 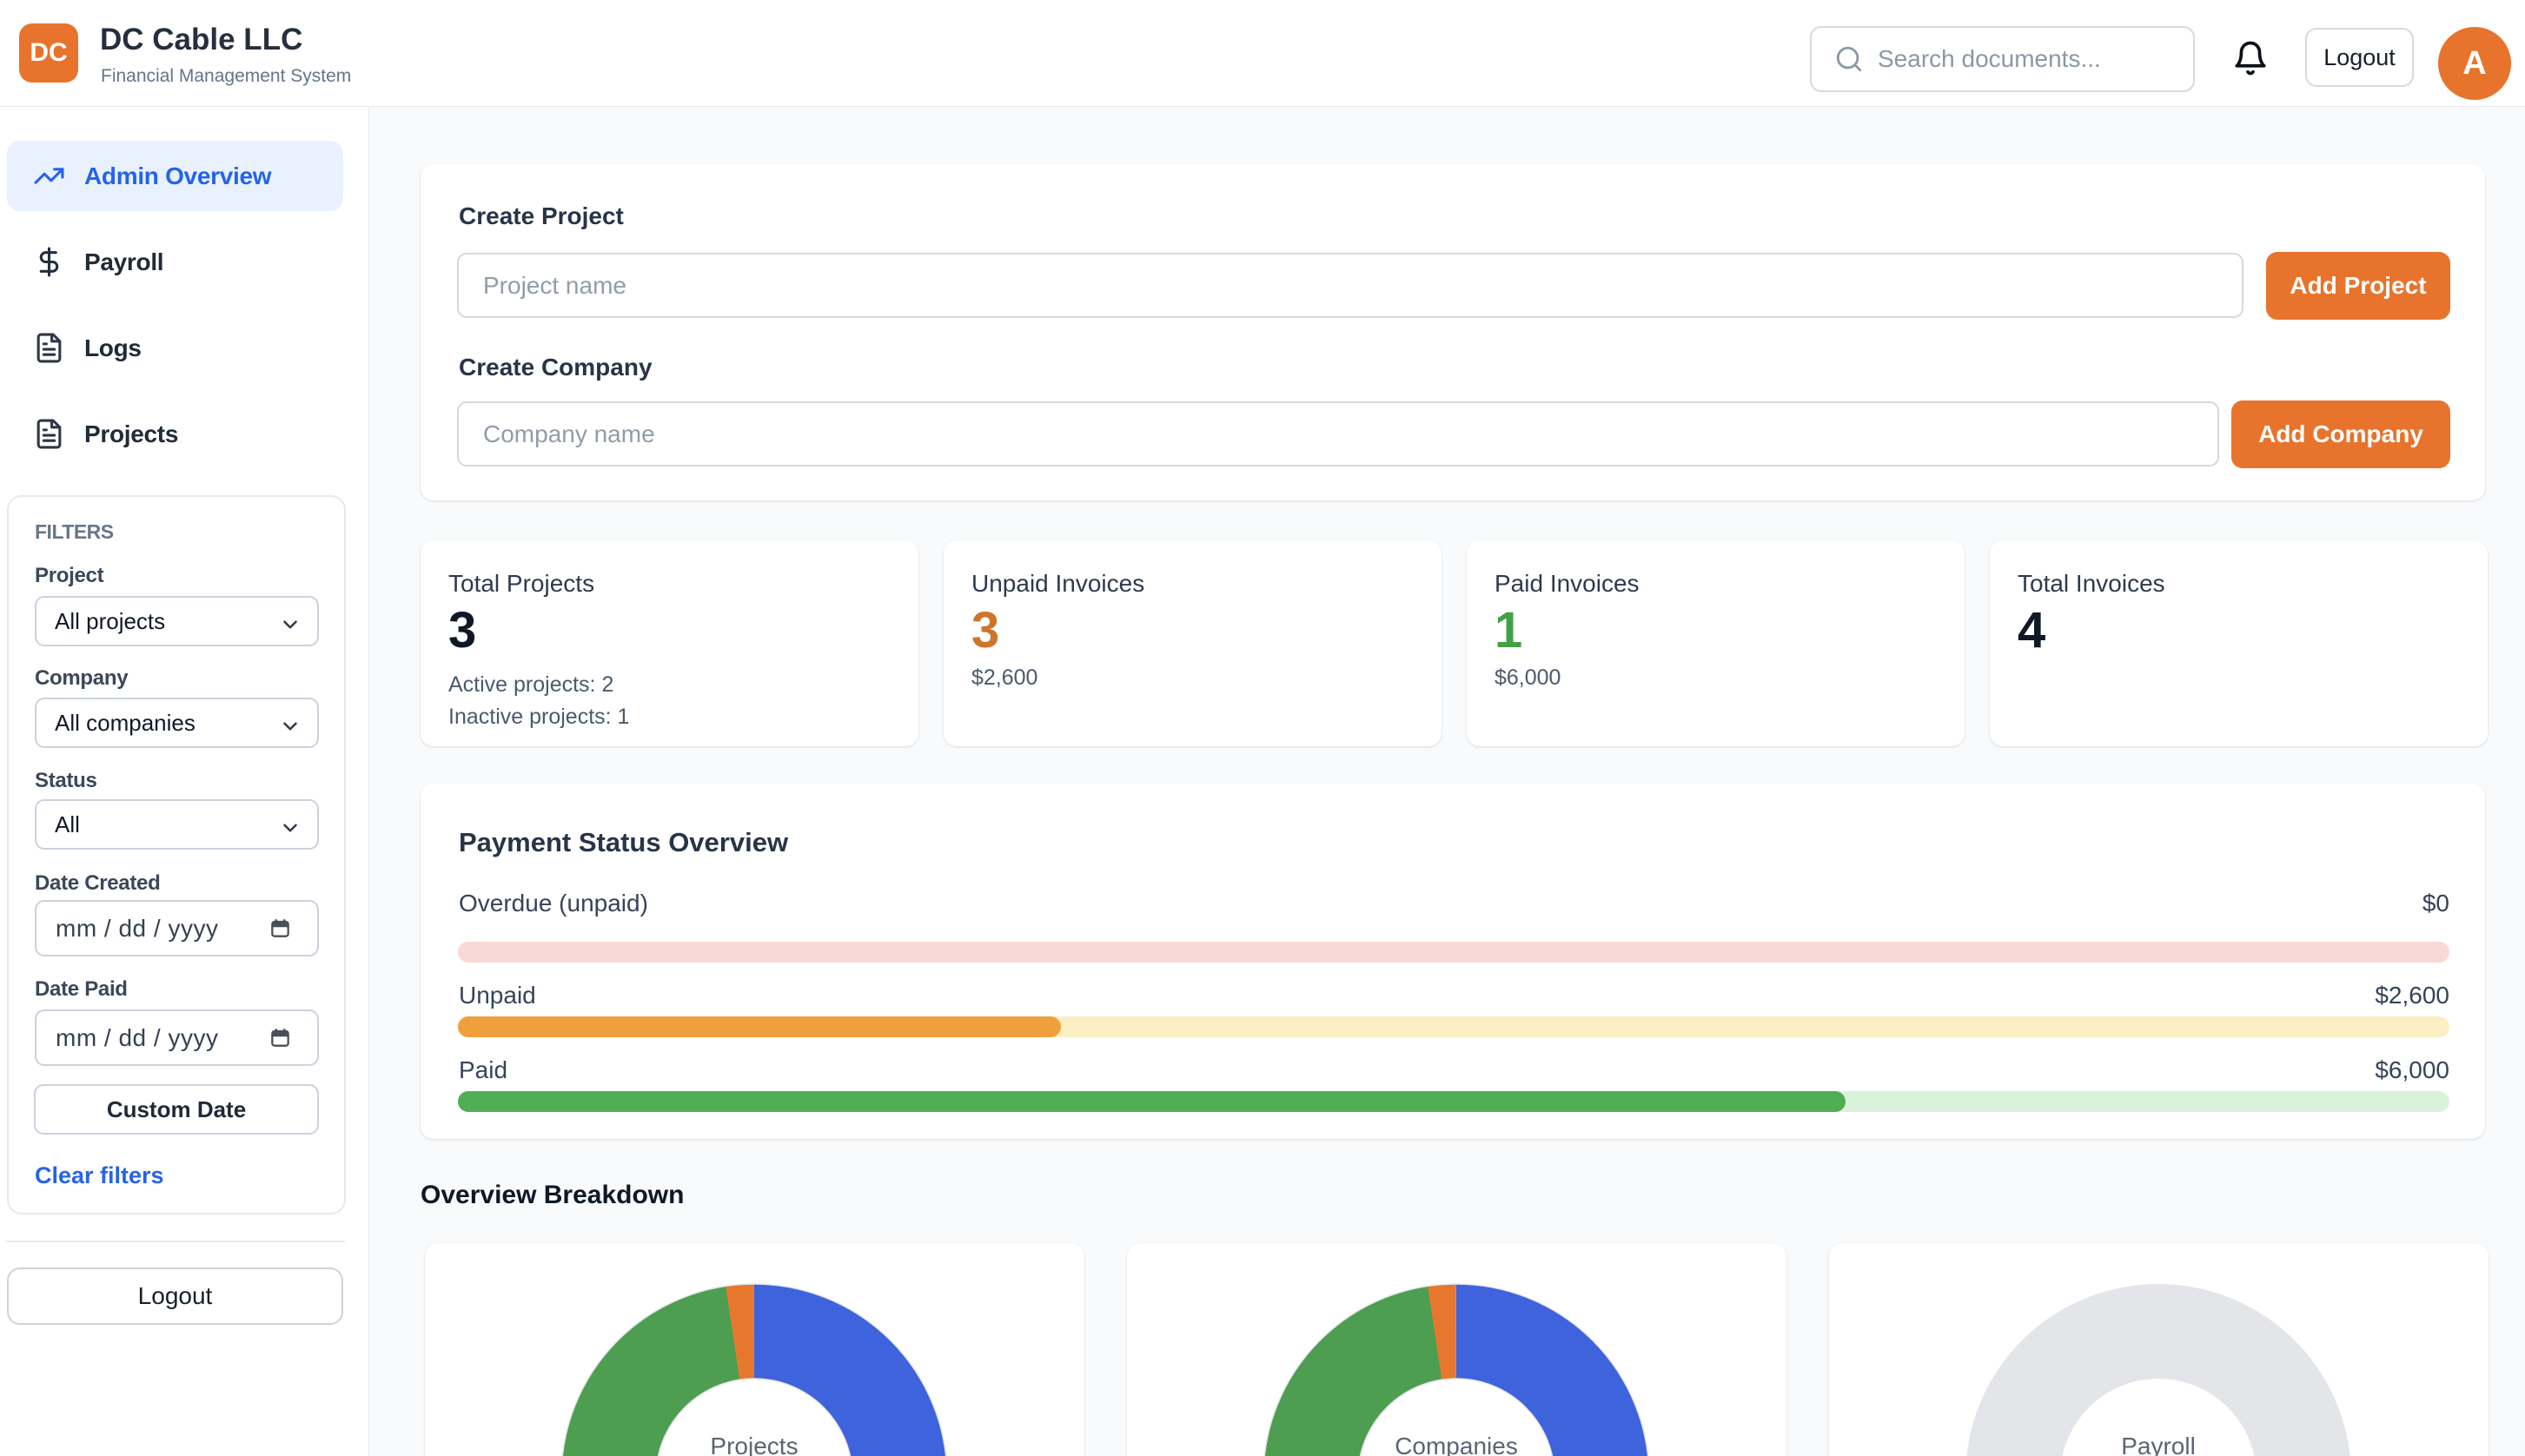 What do you see at coordinates (754, 1444) in the screenshot?
I see `svg-text: Projects` at bounding box center [754, 1444].